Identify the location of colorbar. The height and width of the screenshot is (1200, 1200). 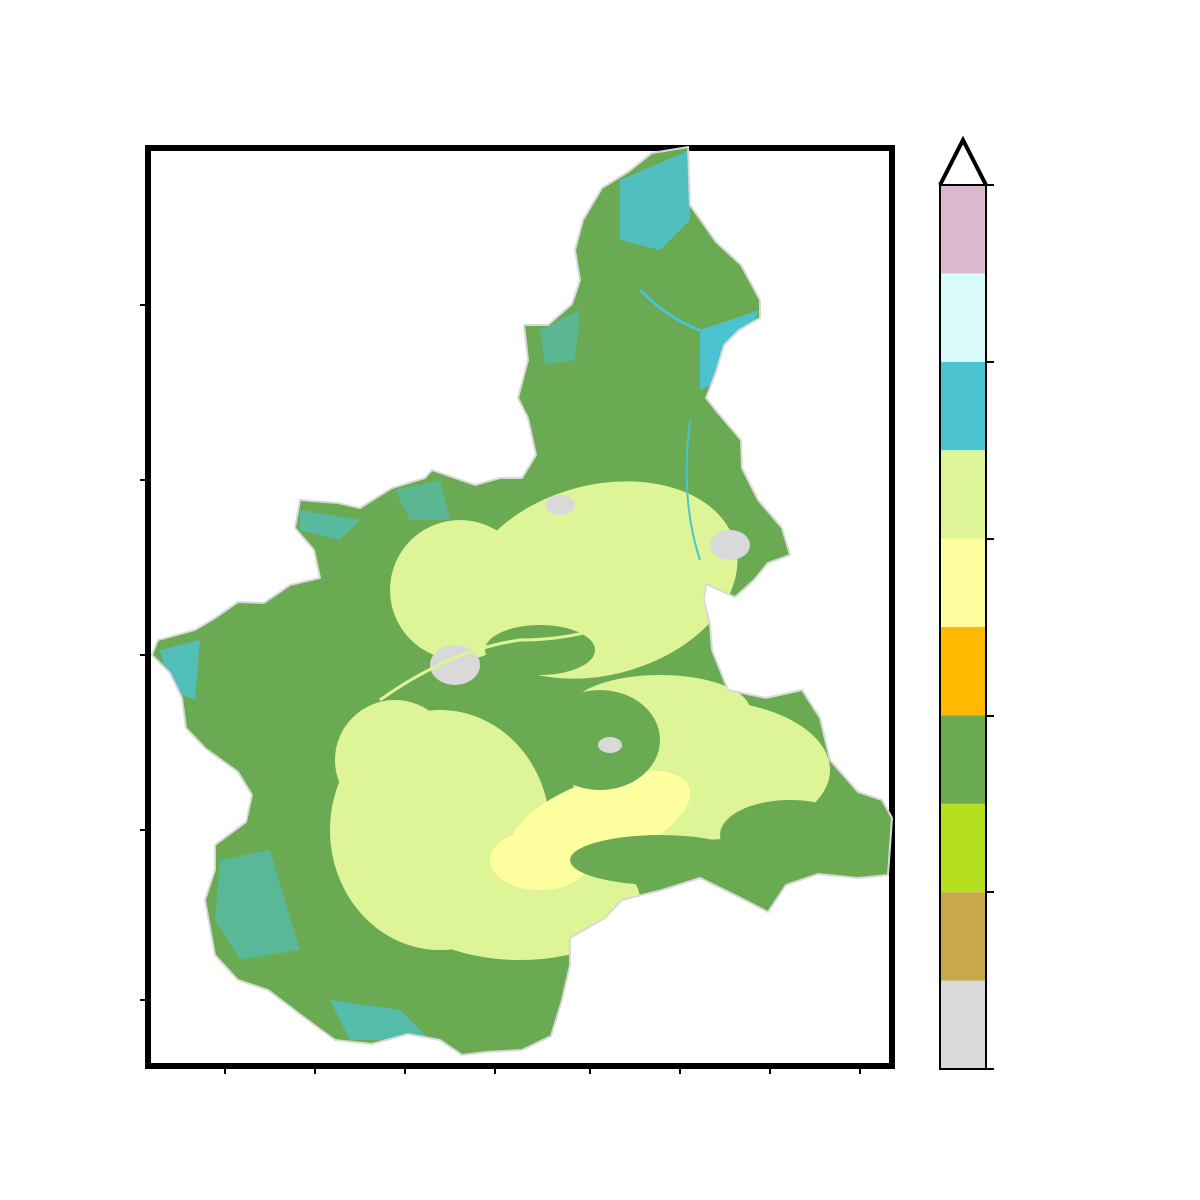
(963, 627).